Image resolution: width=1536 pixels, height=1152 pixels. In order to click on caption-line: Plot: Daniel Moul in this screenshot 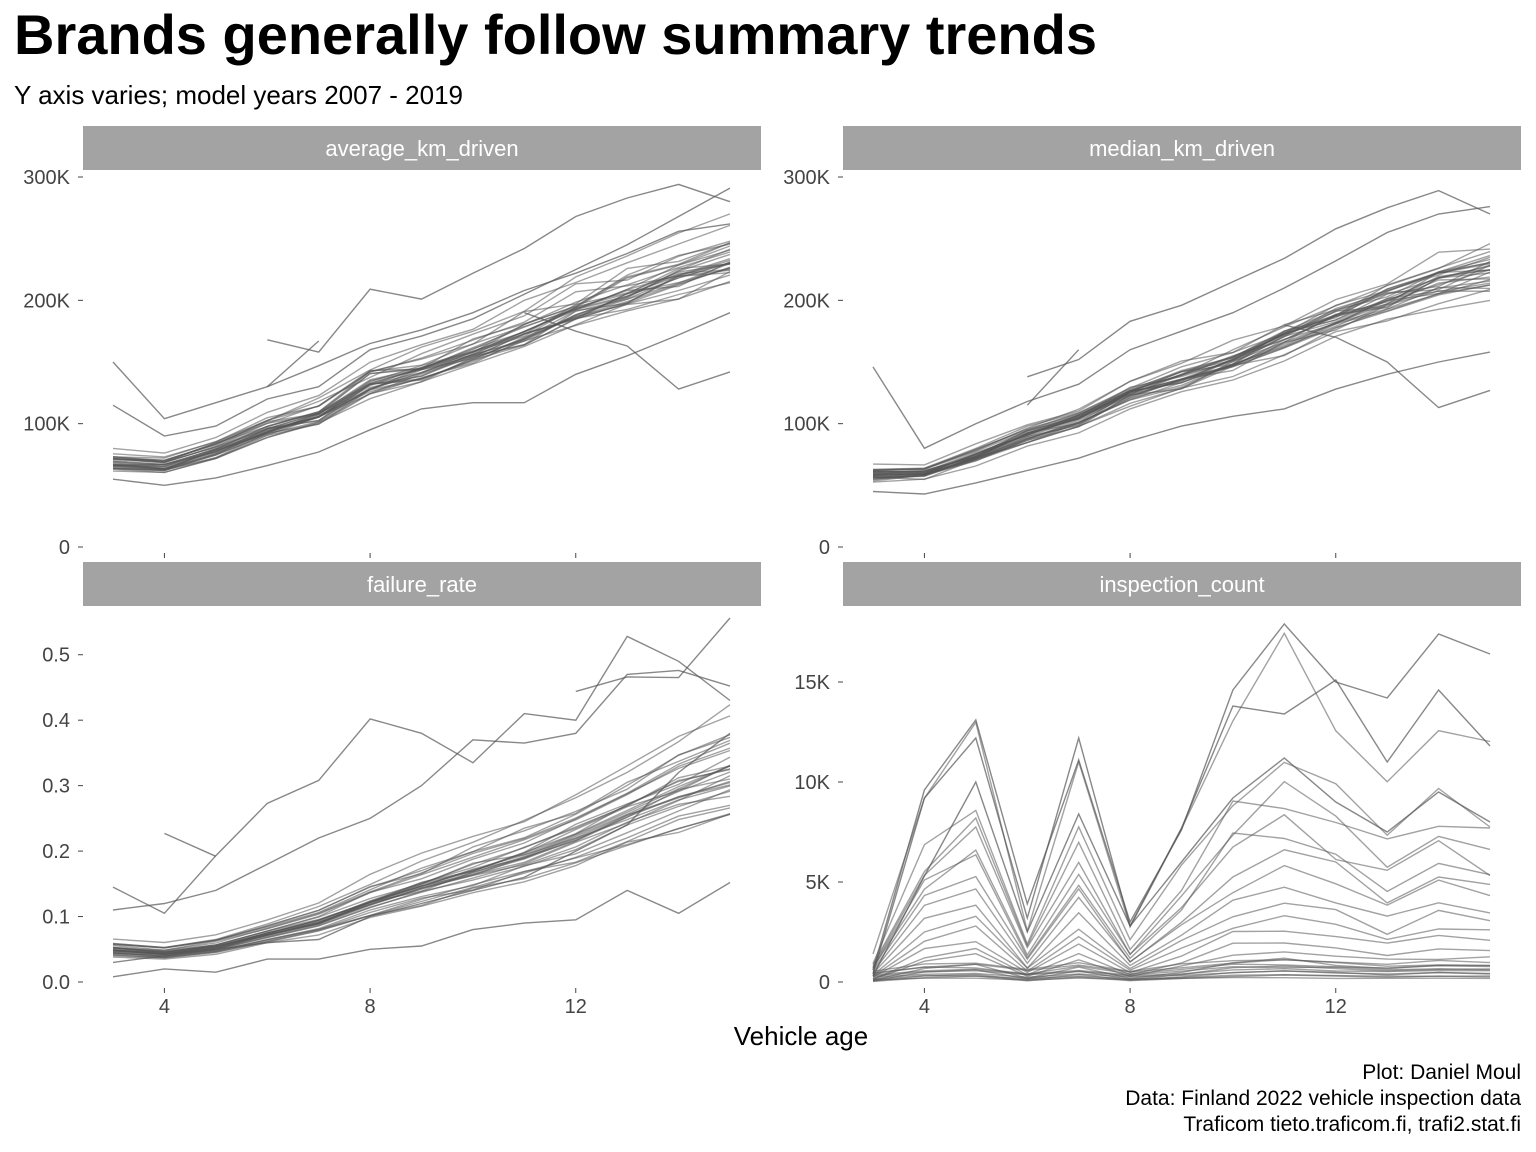, I will do `click(1441, 1072)`.